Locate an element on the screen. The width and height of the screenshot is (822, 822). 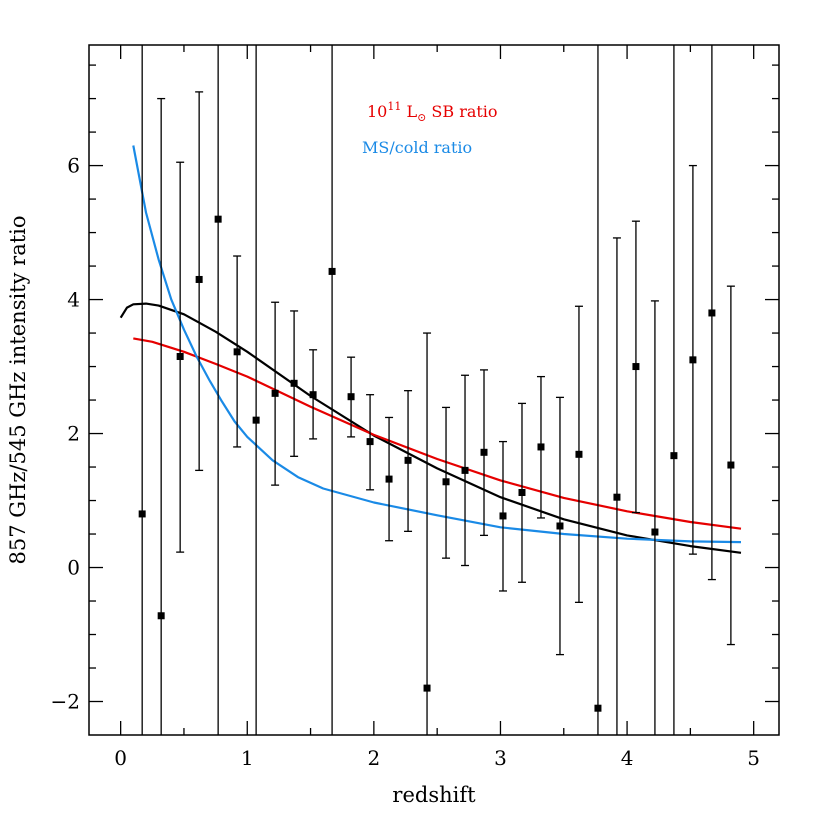
legend-sb-tail: SB ratio is located at coordinates (461, 111).